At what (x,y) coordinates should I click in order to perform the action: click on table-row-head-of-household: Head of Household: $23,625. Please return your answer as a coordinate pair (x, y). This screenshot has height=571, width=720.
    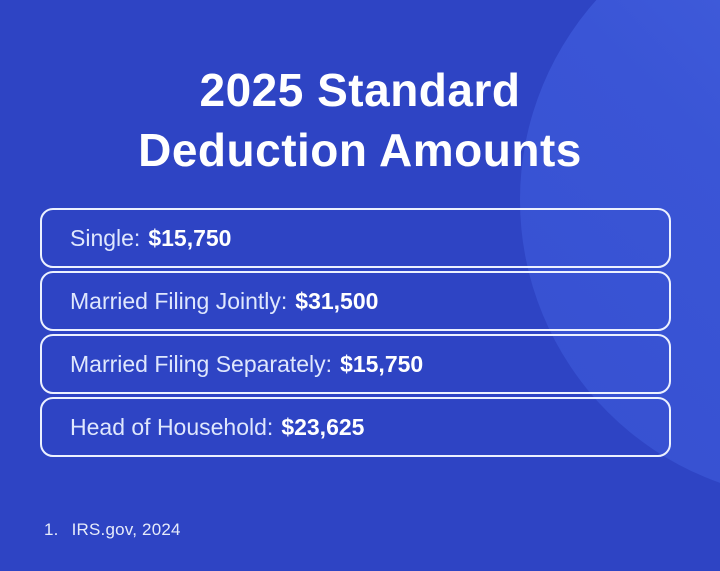
    Looking at the image, I should click on (355, 427).